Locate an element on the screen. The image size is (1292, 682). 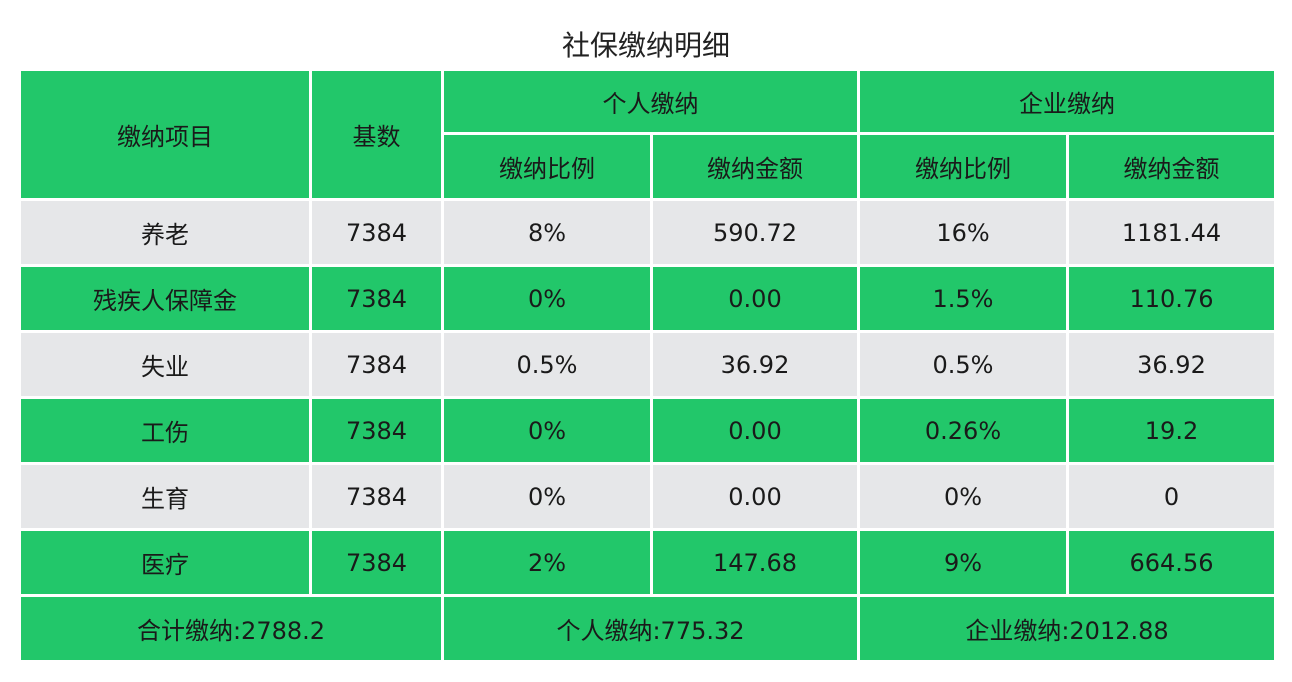
cell-company-rate: 1.5% is located at coordinates (963, 298).